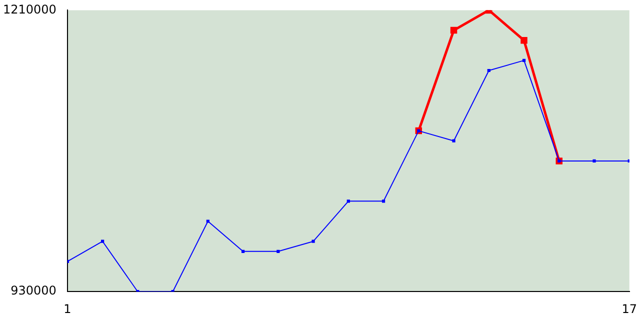  I want to click on y-tick-label: 930000, so click(33, 291).